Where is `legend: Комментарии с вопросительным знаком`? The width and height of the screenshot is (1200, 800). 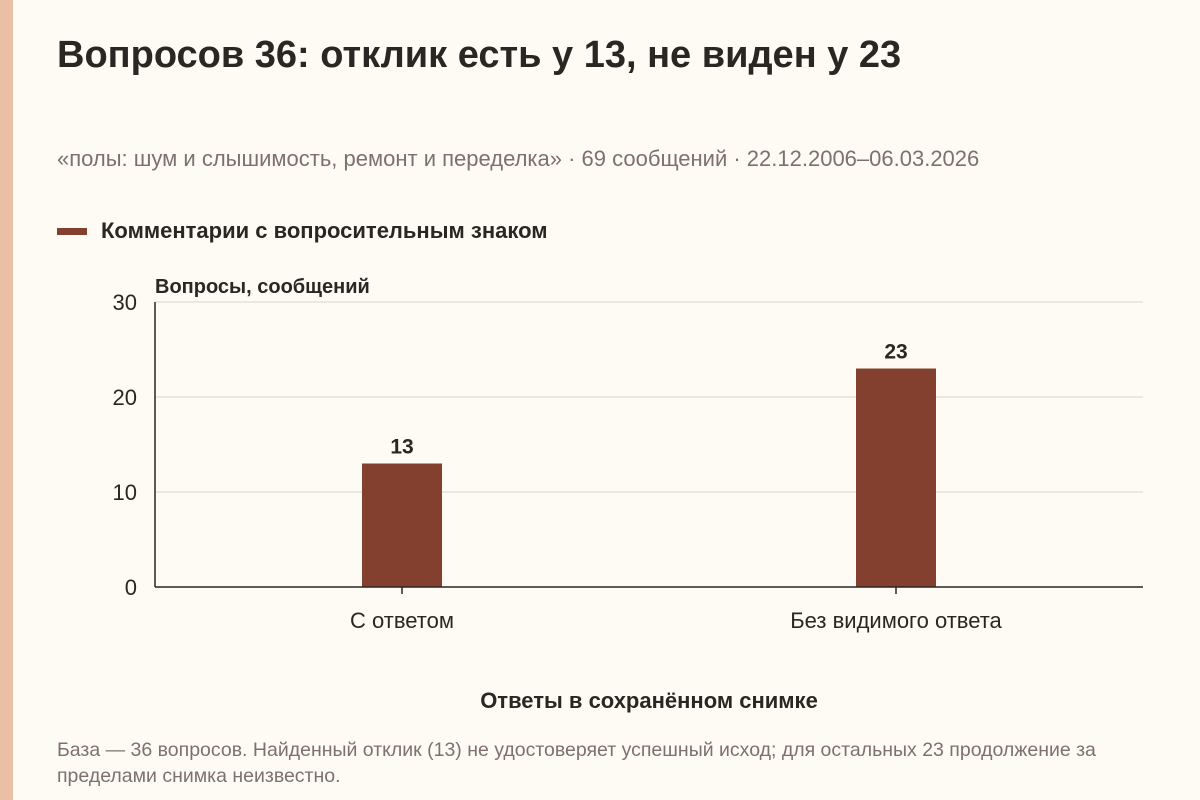
legend: Комментарии с вопросительным знаком is located at coordinates (302, 231).